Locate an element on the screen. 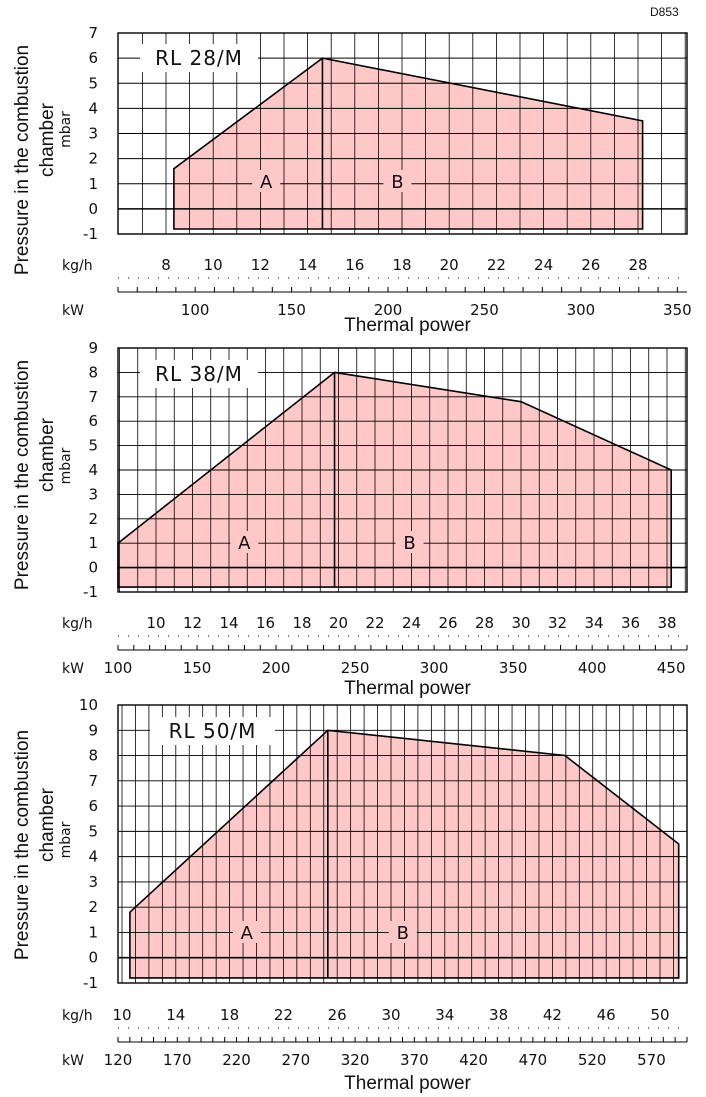  kw-tick-label: 520 is located at coordinates (592, 1060).